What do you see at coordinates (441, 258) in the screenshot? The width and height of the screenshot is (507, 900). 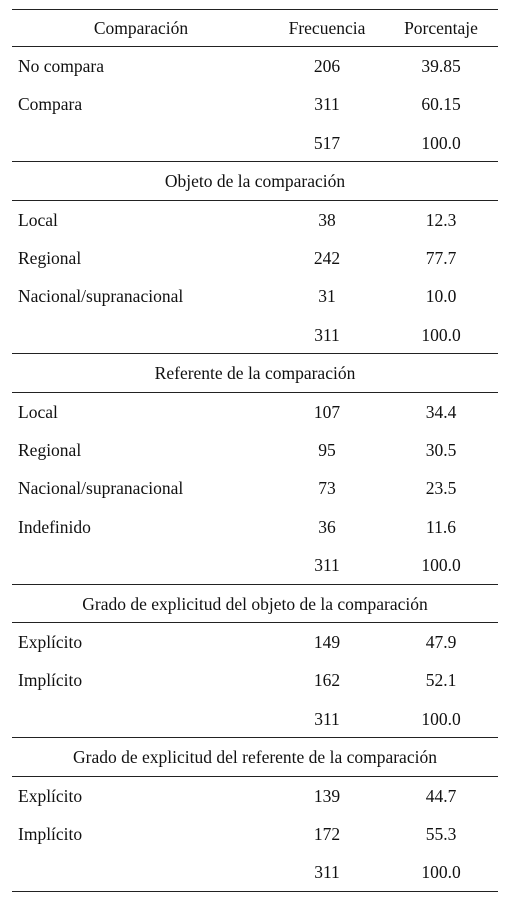 I see `row-percentage: 77.7` at bounding box center [441, 258].